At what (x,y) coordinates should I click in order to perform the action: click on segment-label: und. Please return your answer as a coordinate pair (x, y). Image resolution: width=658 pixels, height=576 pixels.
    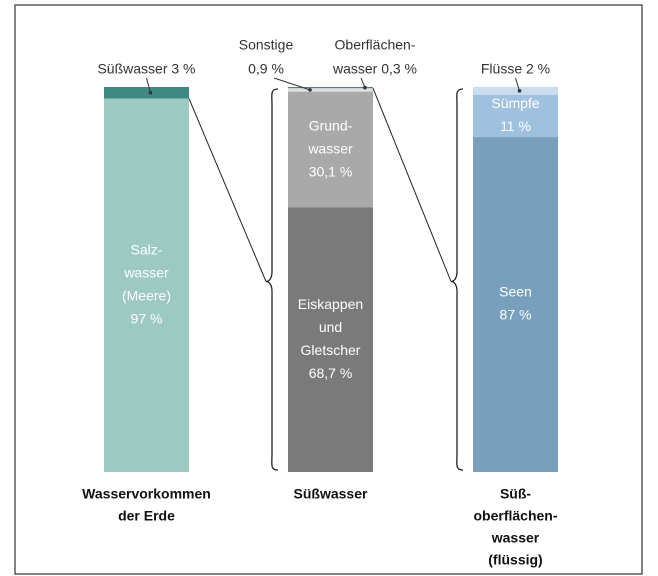
    Looking at the image, I should click on (330, 327).